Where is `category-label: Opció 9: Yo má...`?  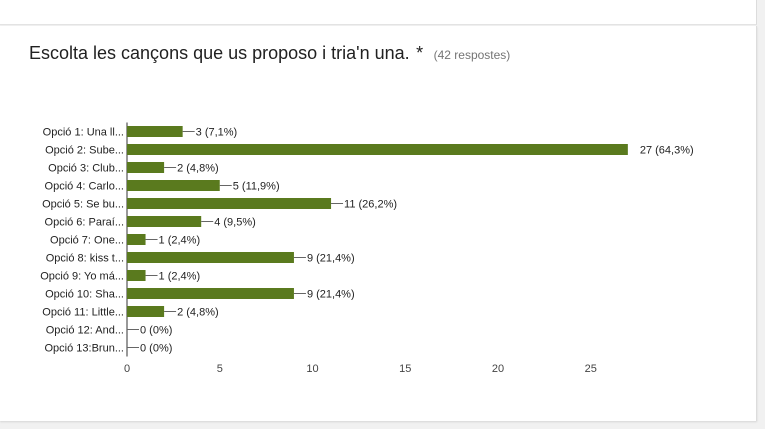 category-label: Opció 9: Yo má... is located at coordinates (82, 277).